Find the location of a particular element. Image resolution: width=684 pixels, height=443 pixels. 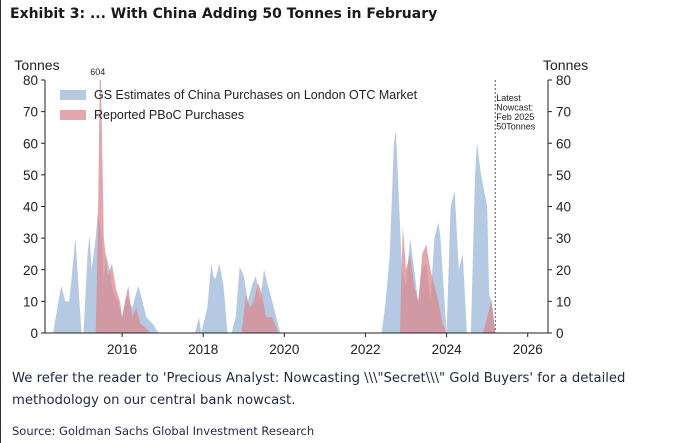

y-axis-label-right: Tonnes is located at coordinates (565, 65).